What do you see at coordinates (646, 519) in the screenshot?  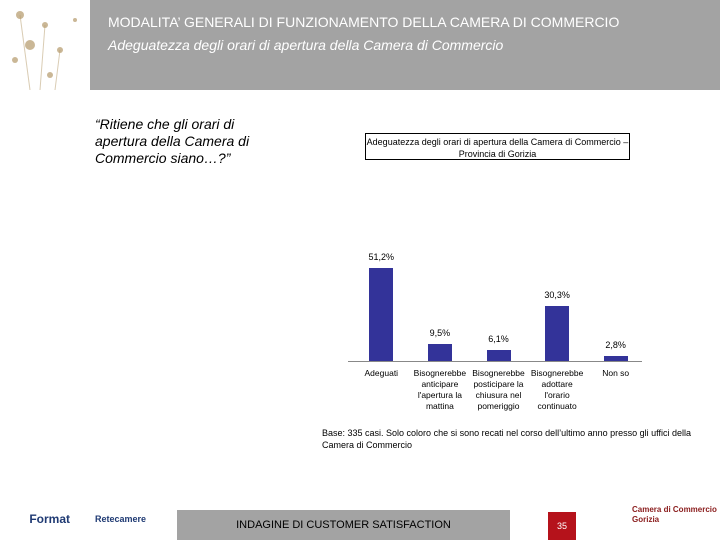 I see `logo-right-line: Gorizia` at bounding box center [646, 519].